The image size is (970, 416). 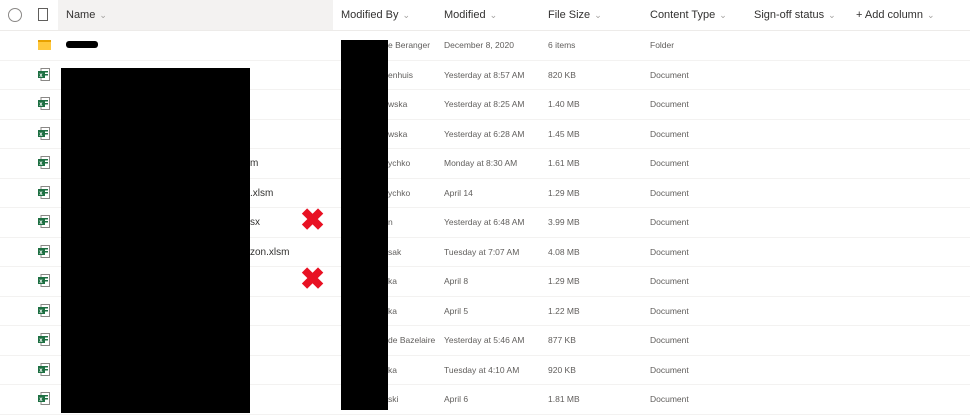 I want to click on modified-date: April 6, so click(x=456, y=399).